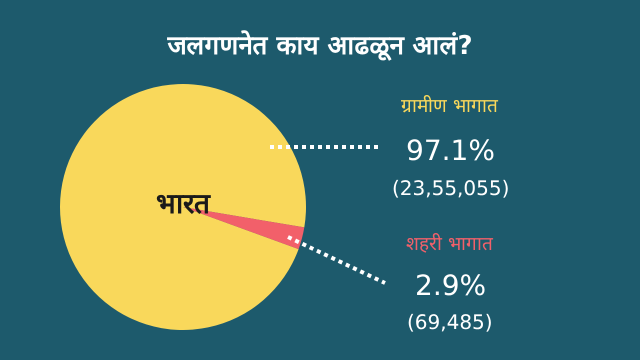 The width and height of the screenshot is (640, 360). What do you see at coordinates (450, 243) in the screenshot?
I see `slice-label: शहरी भागात` at bounding box center [450, 243].